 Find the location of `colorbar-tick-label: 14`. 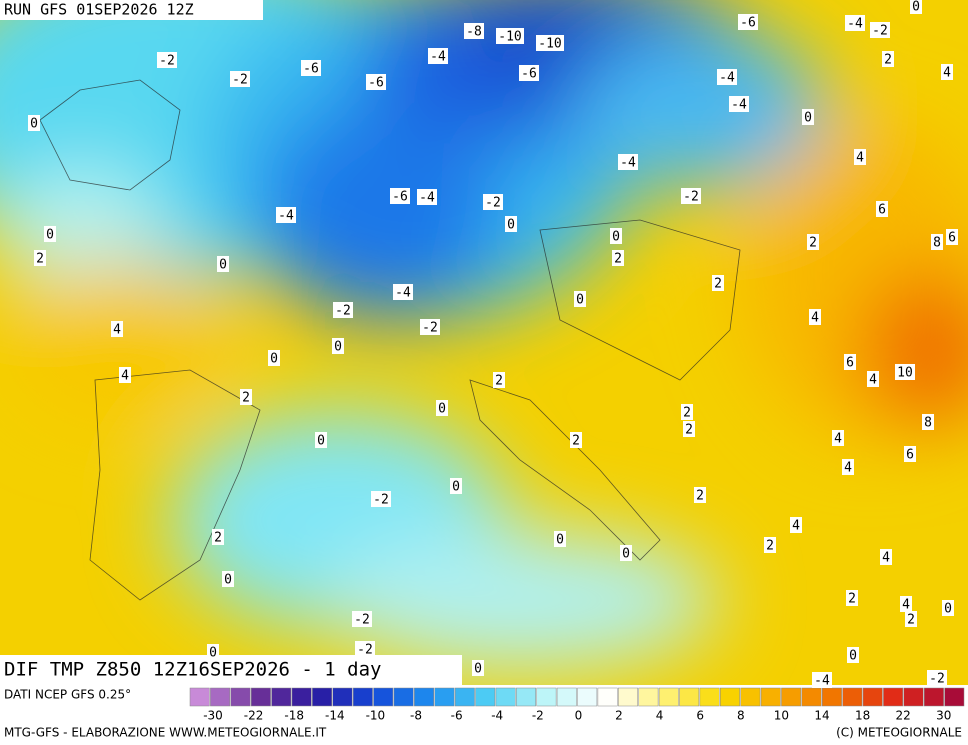

colorbar-tick-label: 14 is located at coordinates (821, 716).